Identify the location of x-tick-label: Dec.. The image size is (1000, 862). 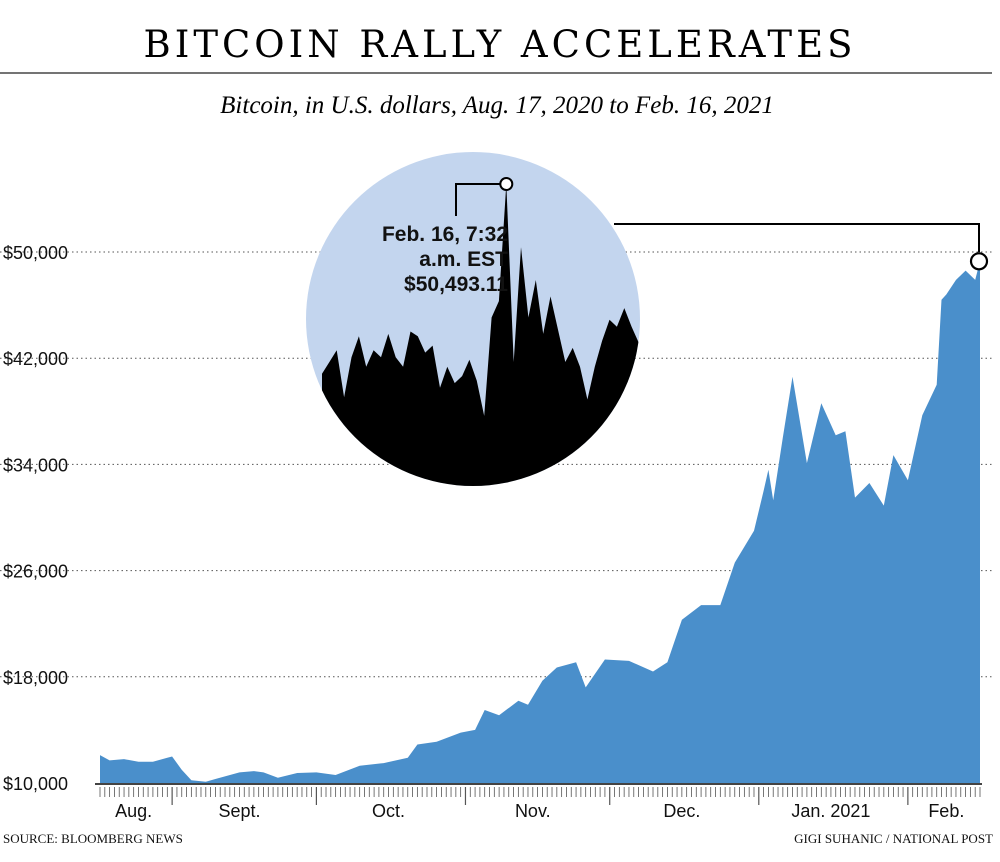
(681, 811).